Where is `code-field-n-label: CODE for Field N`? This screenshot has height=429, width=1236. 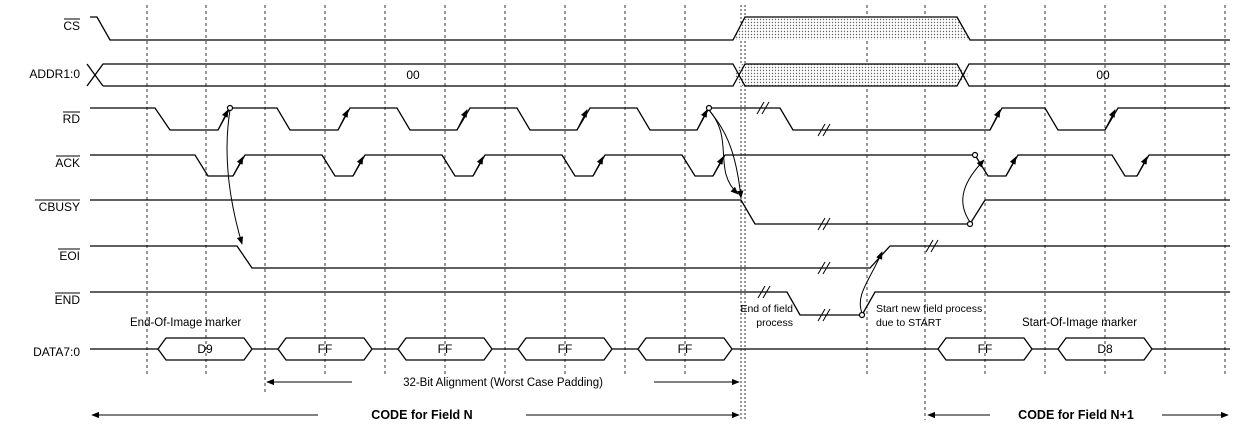
code-field-n-label: CODE for Field N is located at coordinates (421, 415).